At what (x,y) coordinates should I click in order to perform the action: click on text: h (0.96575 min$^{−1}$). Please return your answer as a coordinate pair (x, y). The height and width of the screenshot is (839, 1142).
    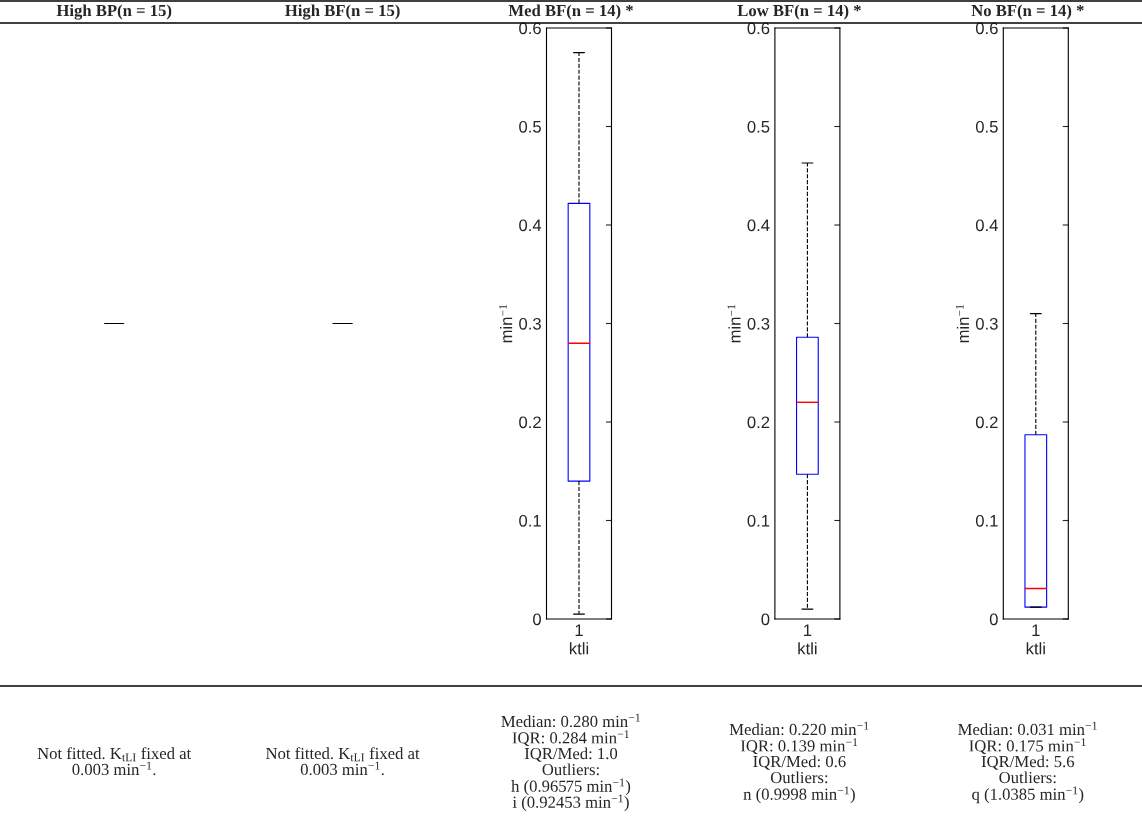
    Looking at the image, I should click on (571, 787).